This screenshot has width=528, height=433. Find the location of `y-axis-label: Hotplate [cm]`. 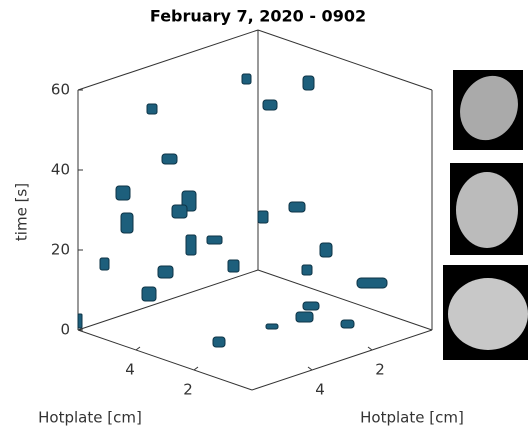

y-axis-label: Hotplate [cm] is located at coordinates (412, 418).